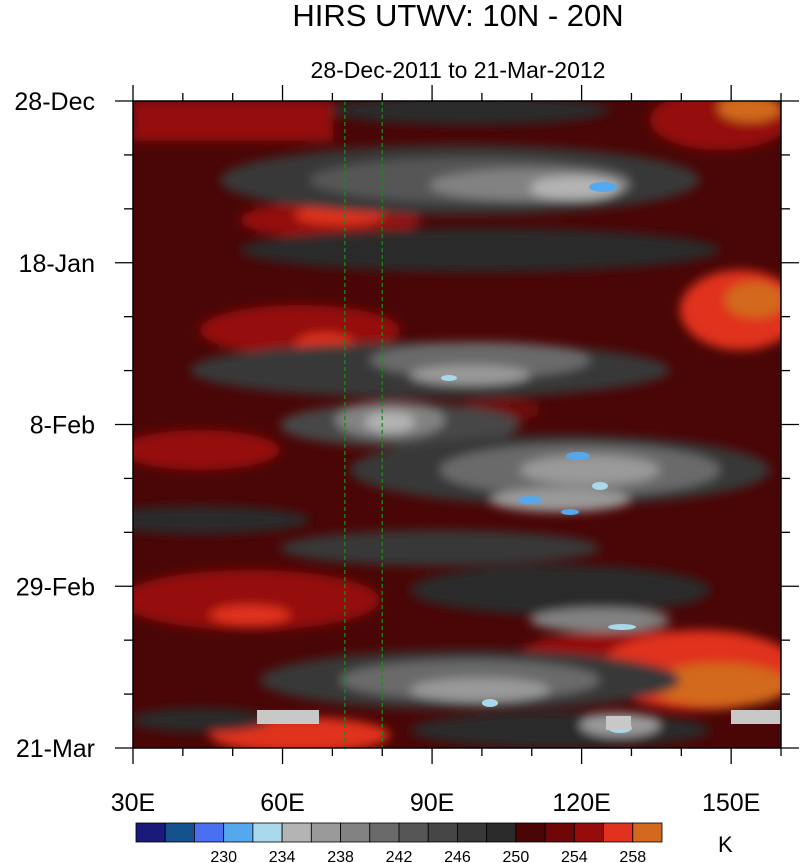  What do you see at coordinates (725, 844) in the screenshot?
I see `colorbar-unit: K` at bounding box center [725, 844].